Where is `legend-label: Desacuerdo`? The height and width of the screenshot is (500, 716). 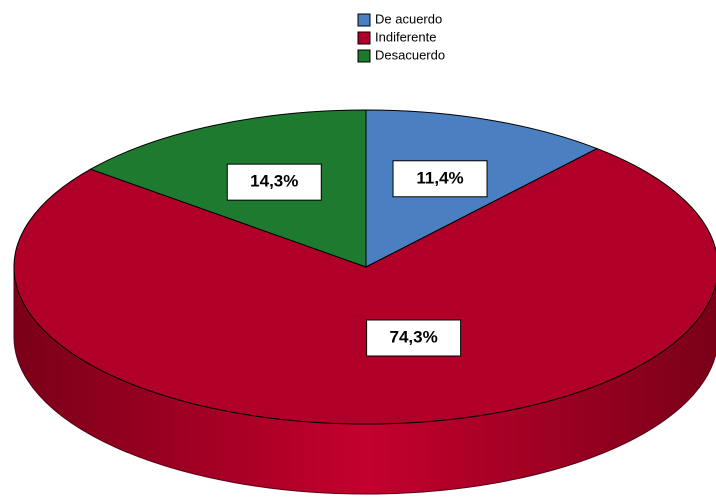 legend-label: Desacuerdo is located at coordinates (410, 54).